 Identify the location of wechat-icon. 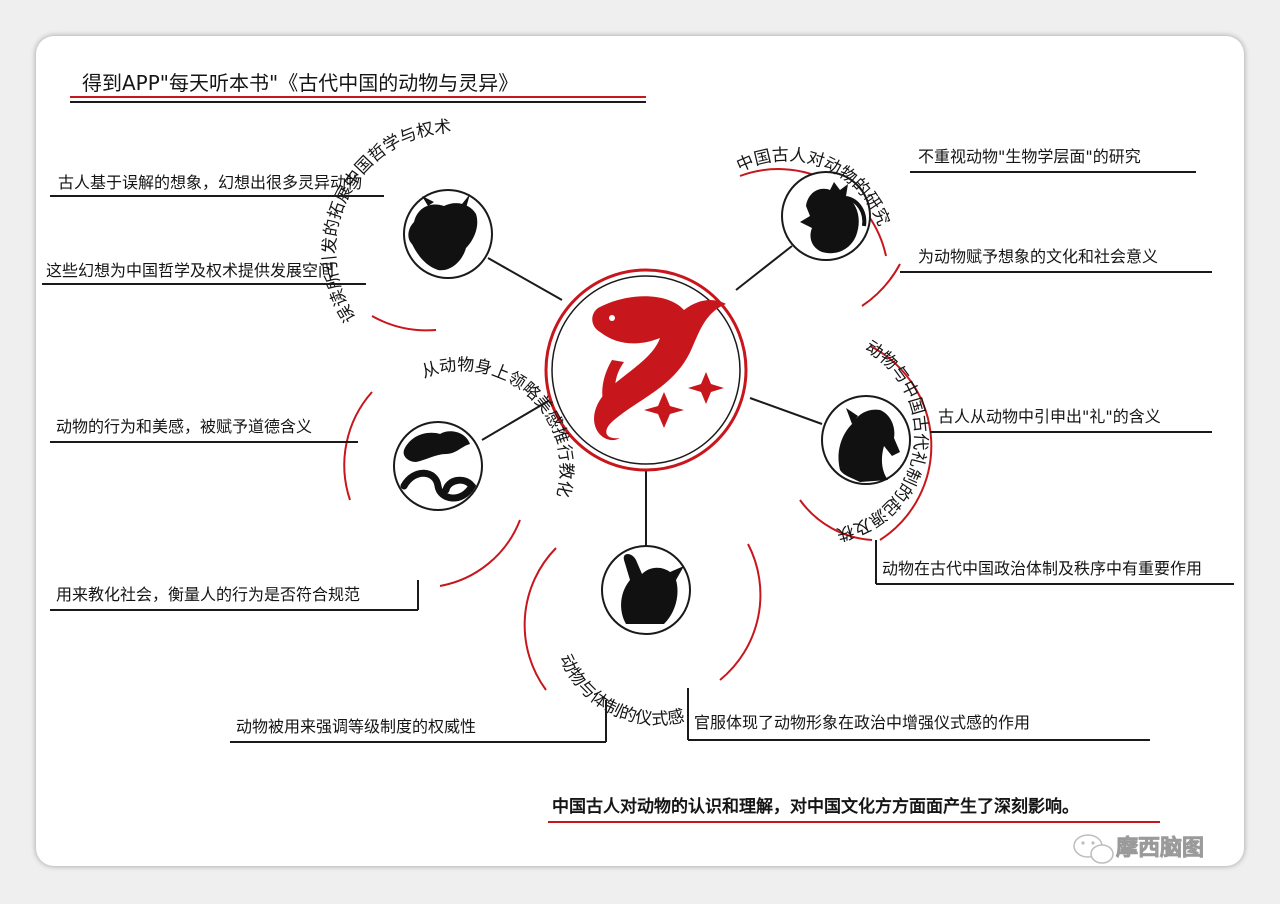
(1093, 849).